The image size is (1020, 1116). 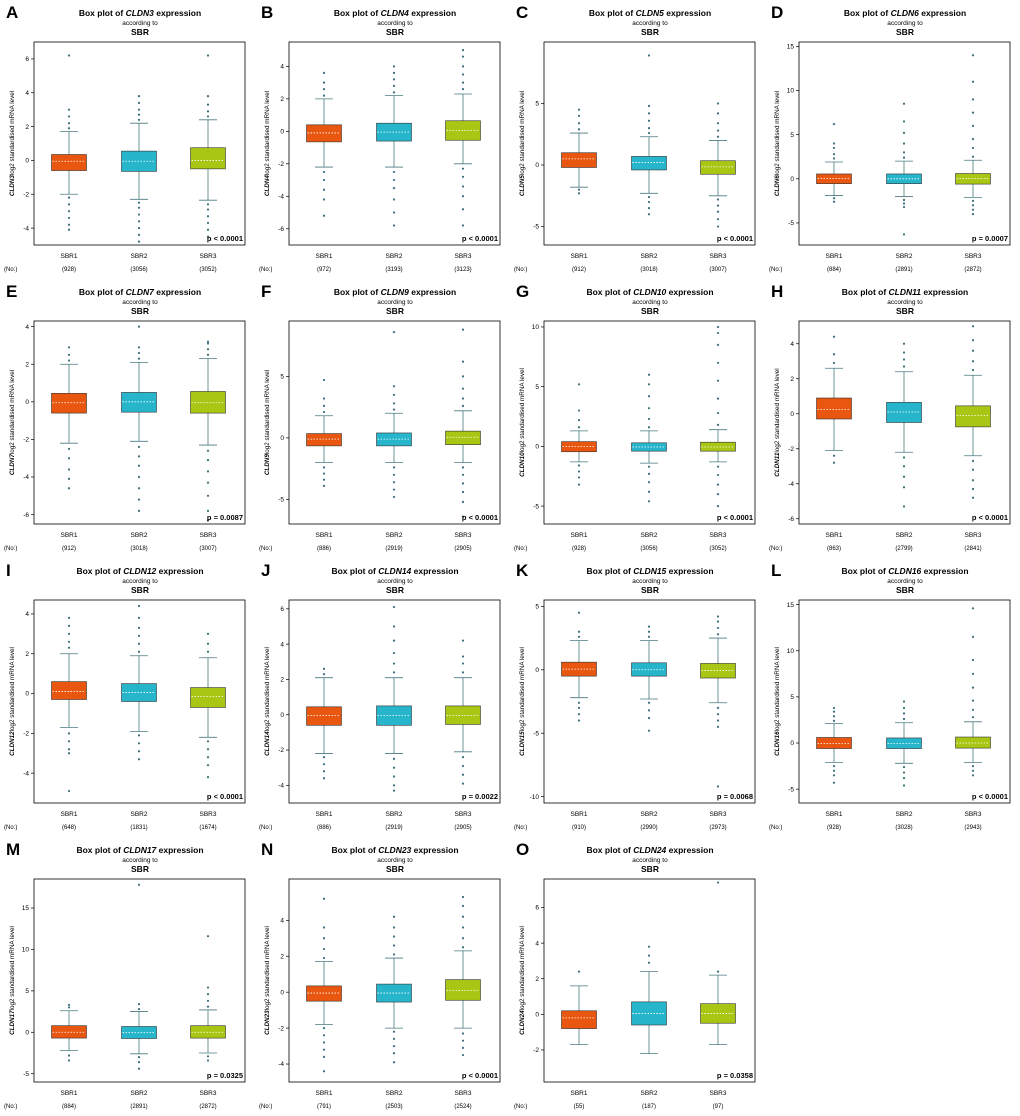 What do you see at coordinates (905, 590) in the screenshot?
I see `chart-grouping: SBR` at bounding box center [905, 590].